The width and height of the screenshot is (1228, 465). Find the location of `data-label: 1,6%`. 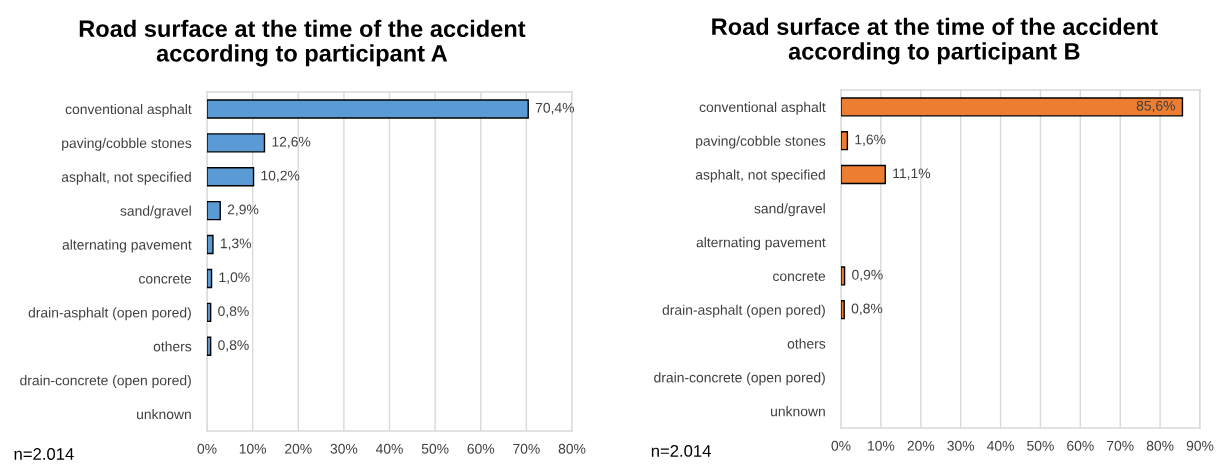

data-label: 1,6% is located at coordinates (870, 140).